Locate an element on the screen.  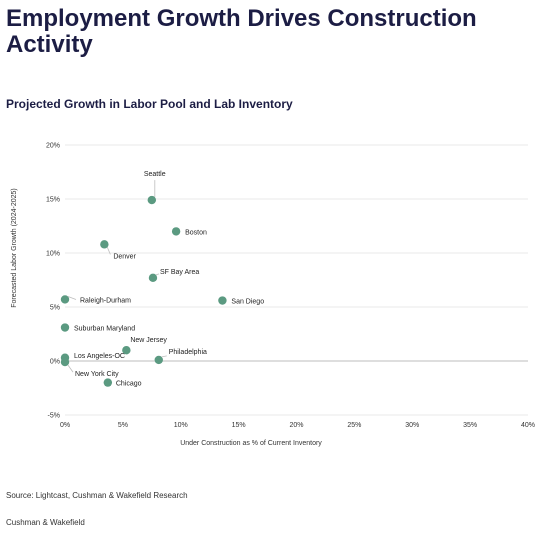
data-points is located at coordinates (143, 291).